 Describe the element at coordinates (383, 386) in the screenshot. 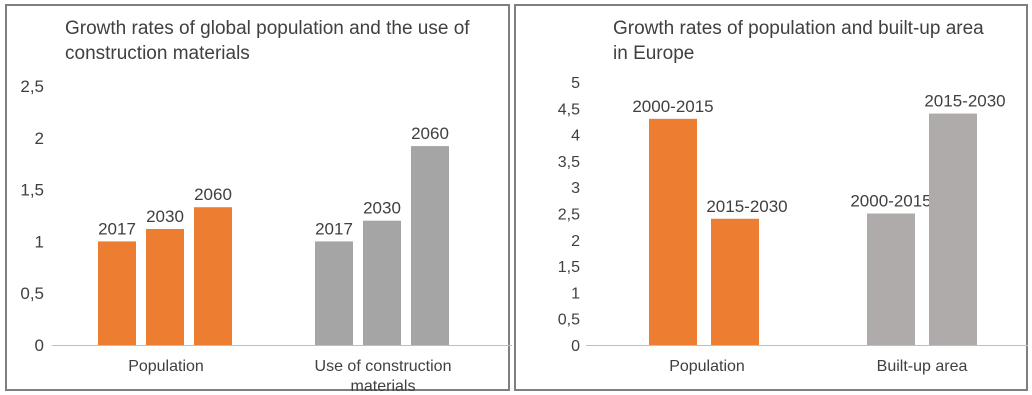

I see `x-category-label: materials` at that location.